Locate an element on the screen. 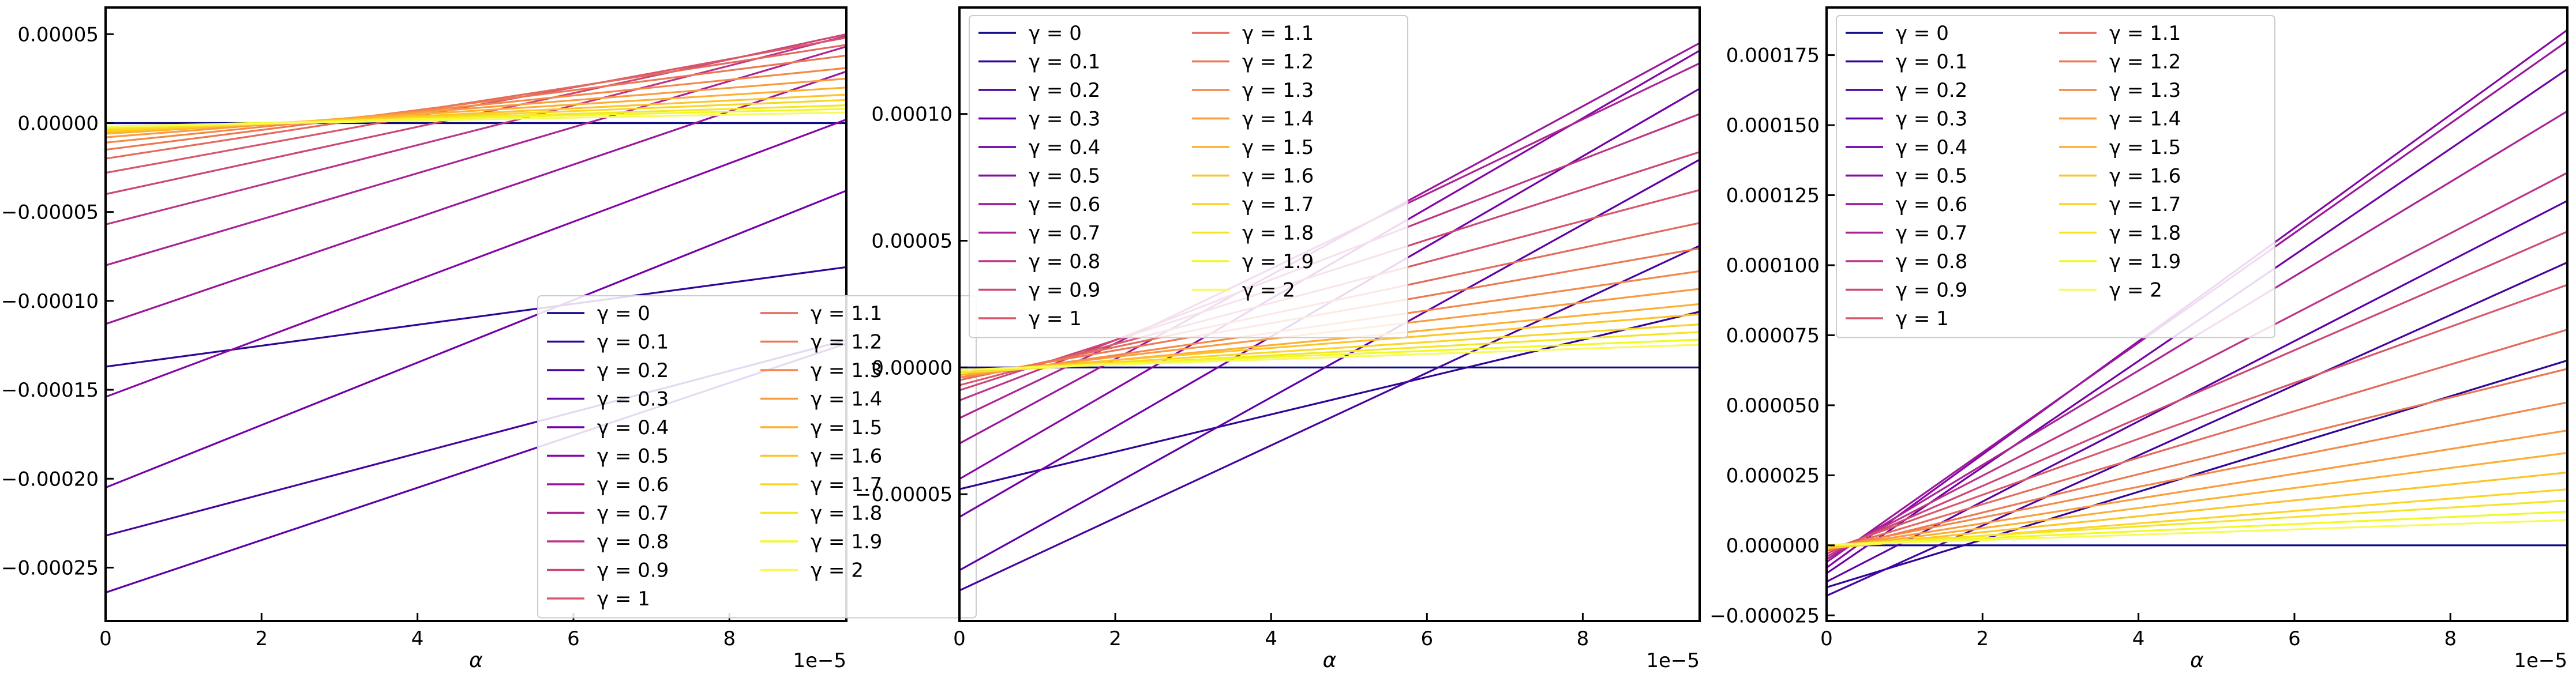 This screenshot has height=674, width=2576. y-tick-label: 0.00000 is located at coordinates (912, 367).